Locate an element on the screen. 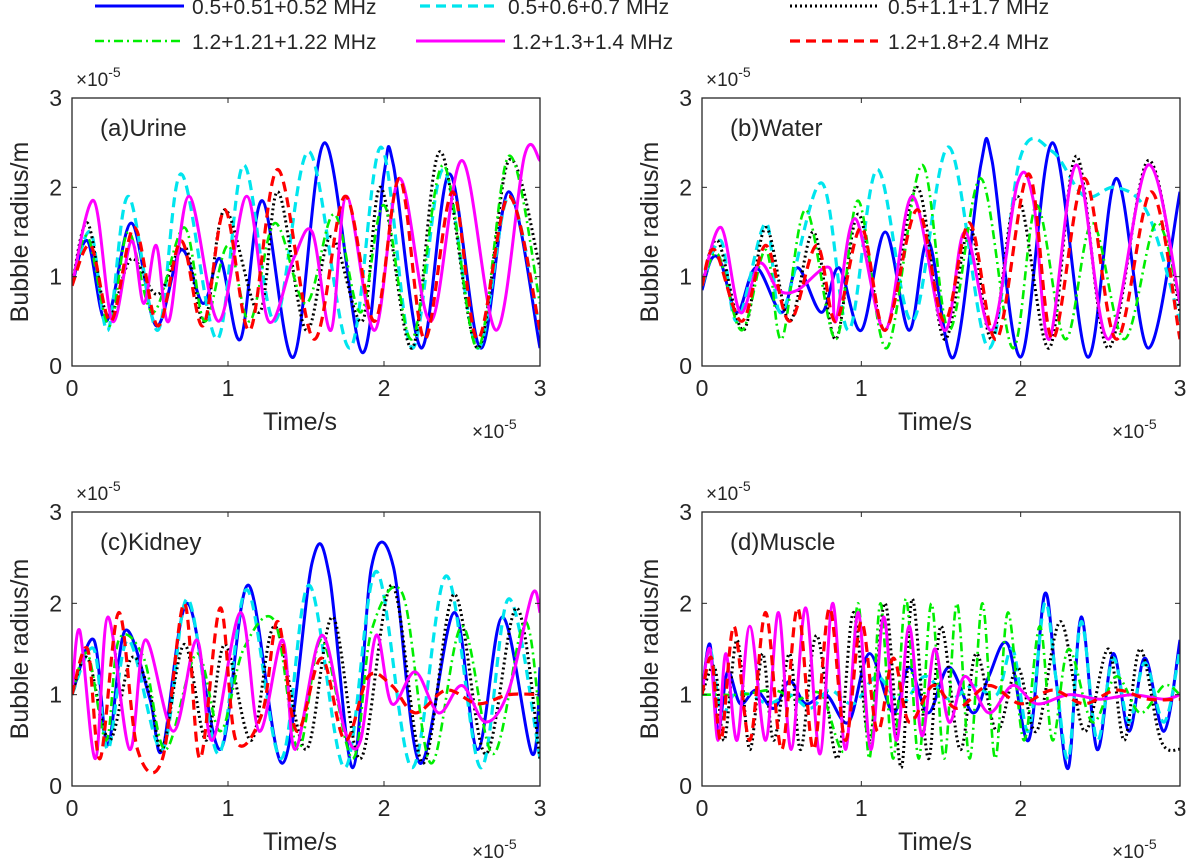 The image size is (1200, 868). legend-label: 0.5+0.6+0.7 MHz is located at coordinates (588, 9).